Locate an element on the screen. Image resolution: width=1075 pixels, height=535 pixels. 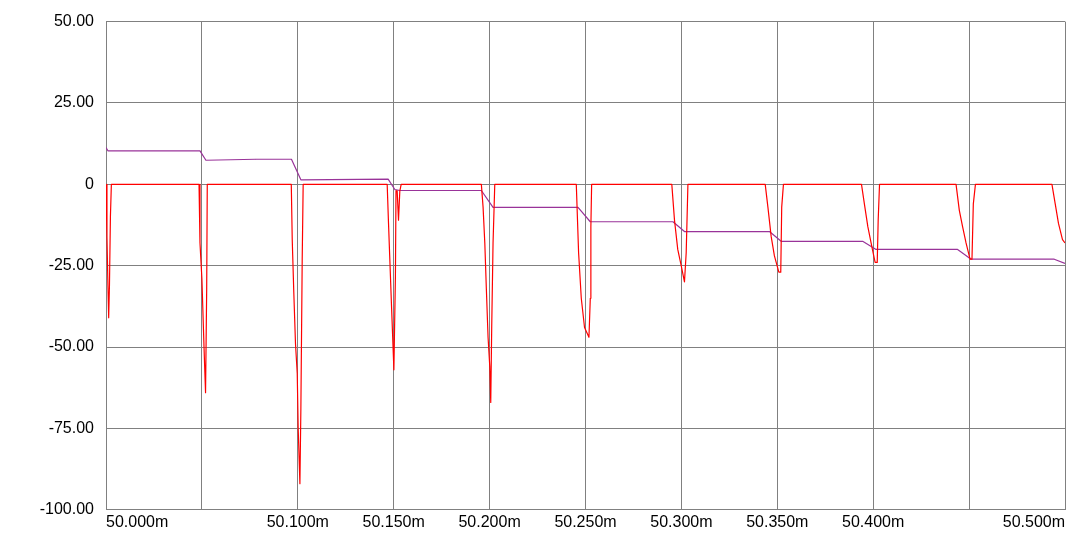
y-tick-label: -100.00 is located at coordinates (67, 509).